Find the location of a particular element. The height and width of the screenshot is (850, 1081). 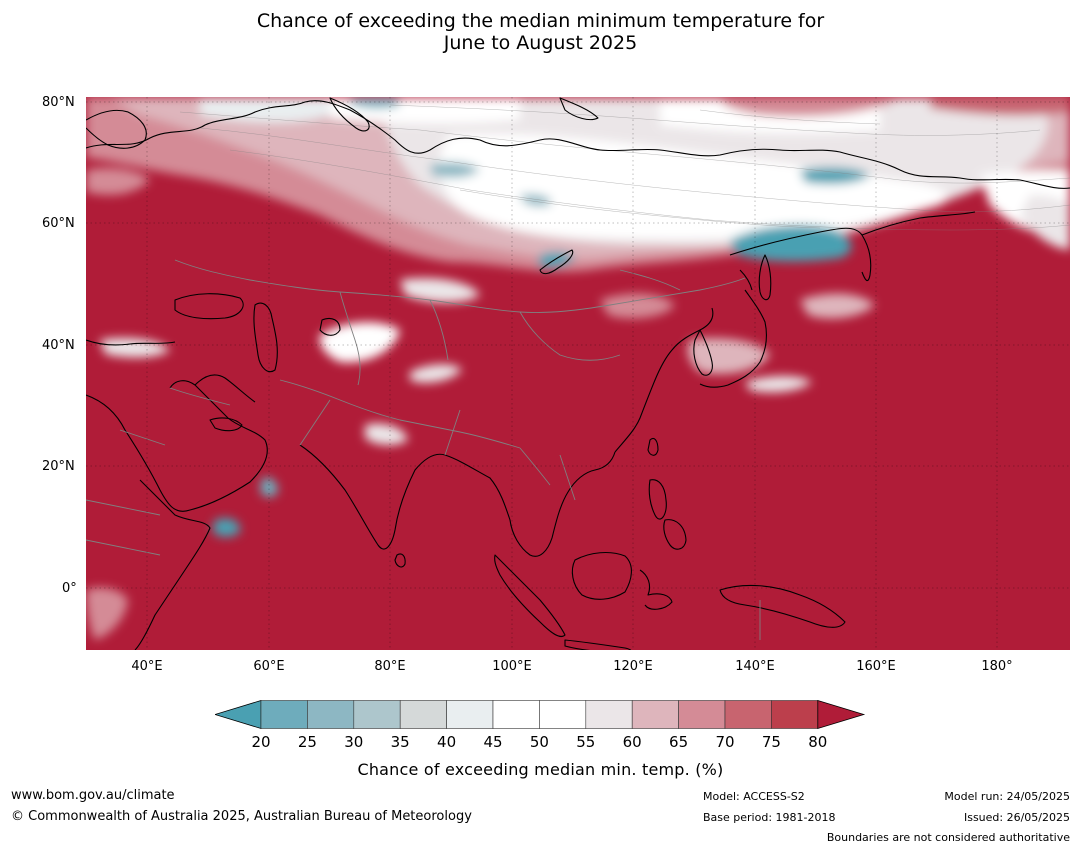

colorbar-tick-label: 30 is located at coordinates (354, 742).